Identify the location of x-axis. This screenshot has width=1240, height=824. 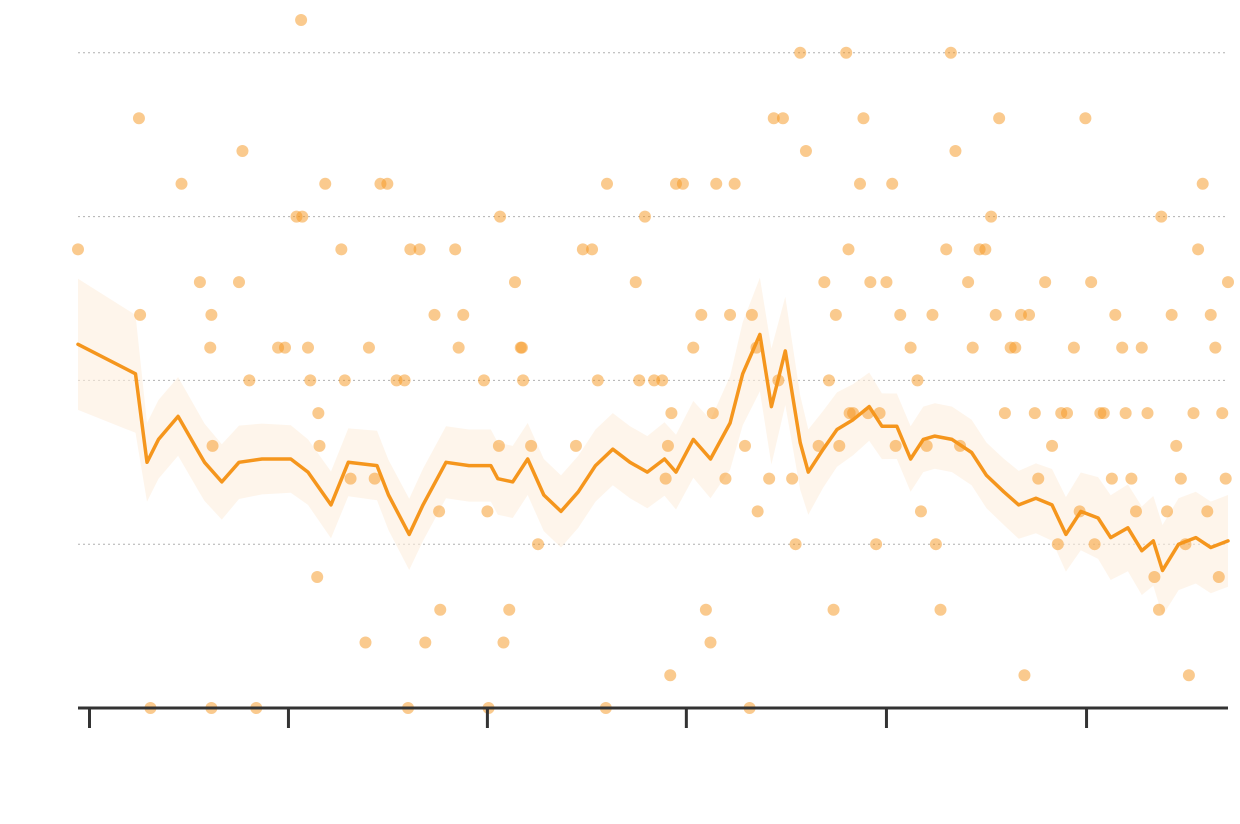
(653, 717).